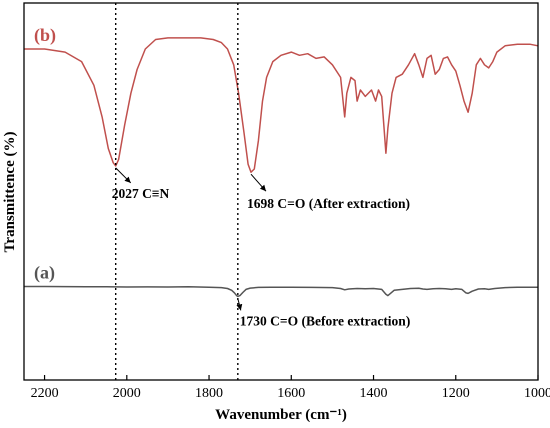 Image resolution: width=550 pixels, height=428 pixels. Describe the element at coordinates (44, 273) in the screenshot. I see `series-tag-1: (a)` at that location.